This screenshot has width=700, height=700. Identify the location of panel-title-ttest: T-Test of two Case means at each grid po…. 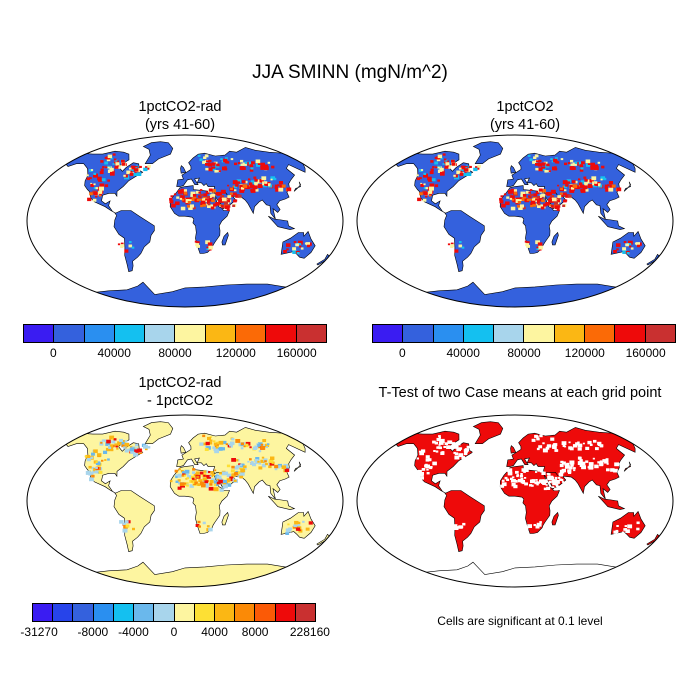
(520, 393).